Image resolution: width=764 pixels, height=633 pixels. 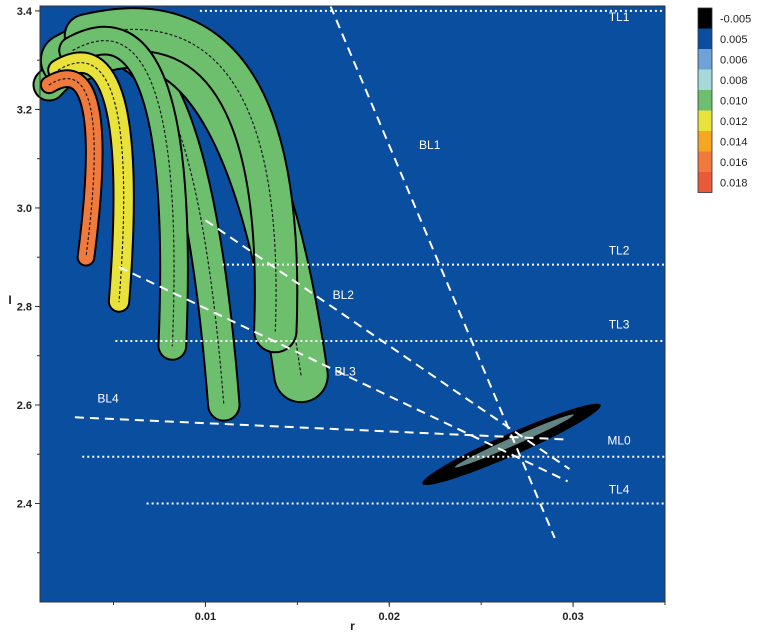 What do you see at coordinates (24, 307) in the screenshot?
I see `y-tick-label: 2.8` at bounding box center [24, 307].